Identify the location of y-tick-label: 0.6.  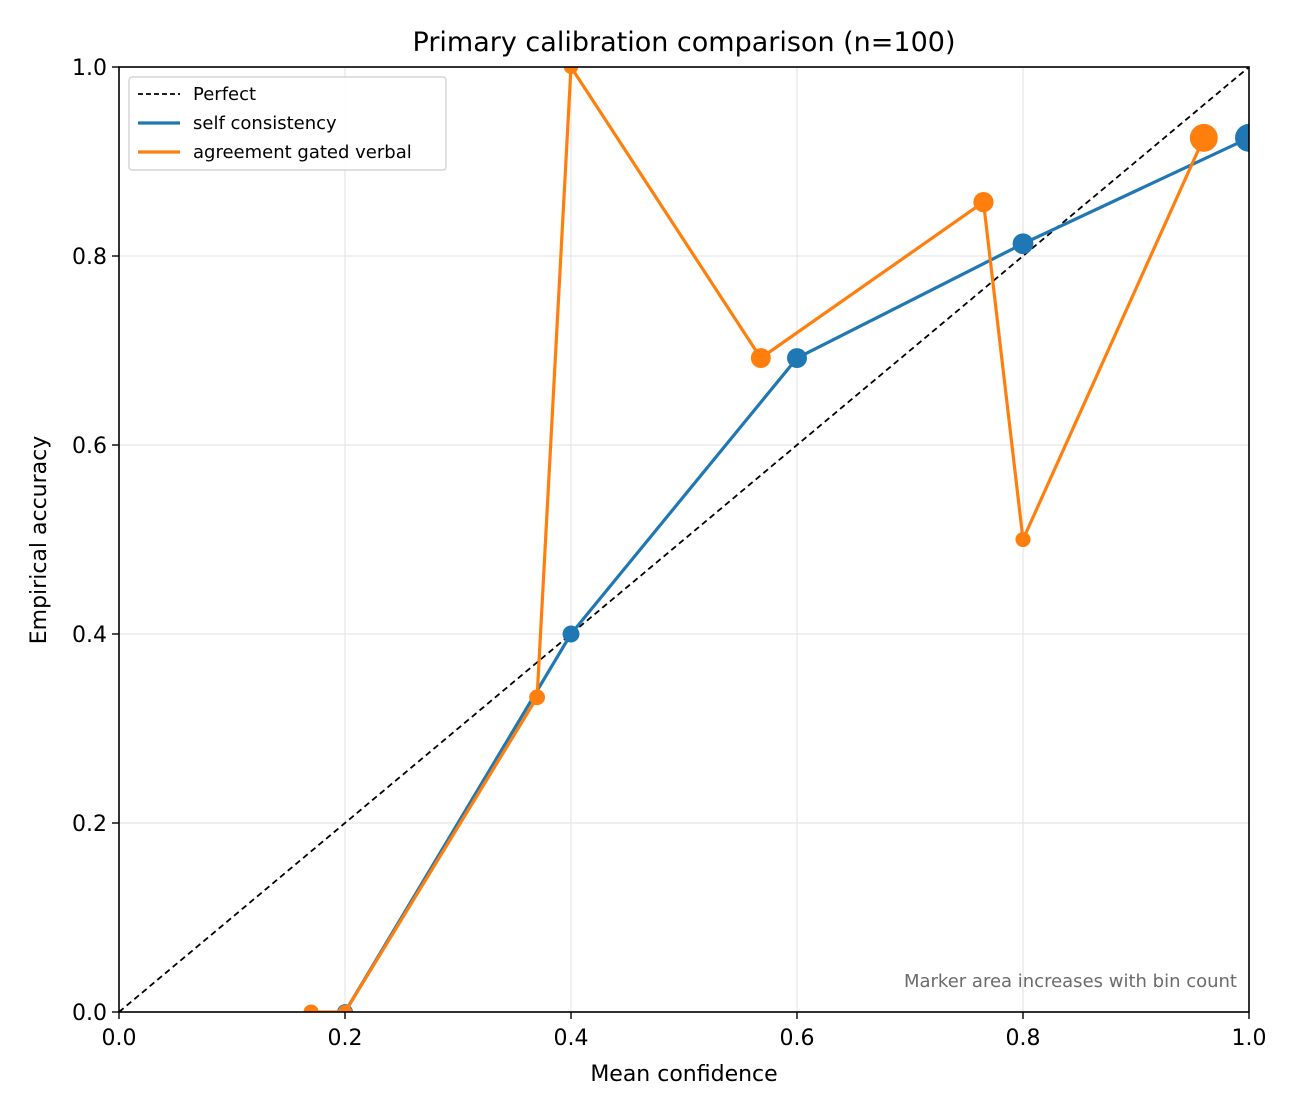
(89, 446).